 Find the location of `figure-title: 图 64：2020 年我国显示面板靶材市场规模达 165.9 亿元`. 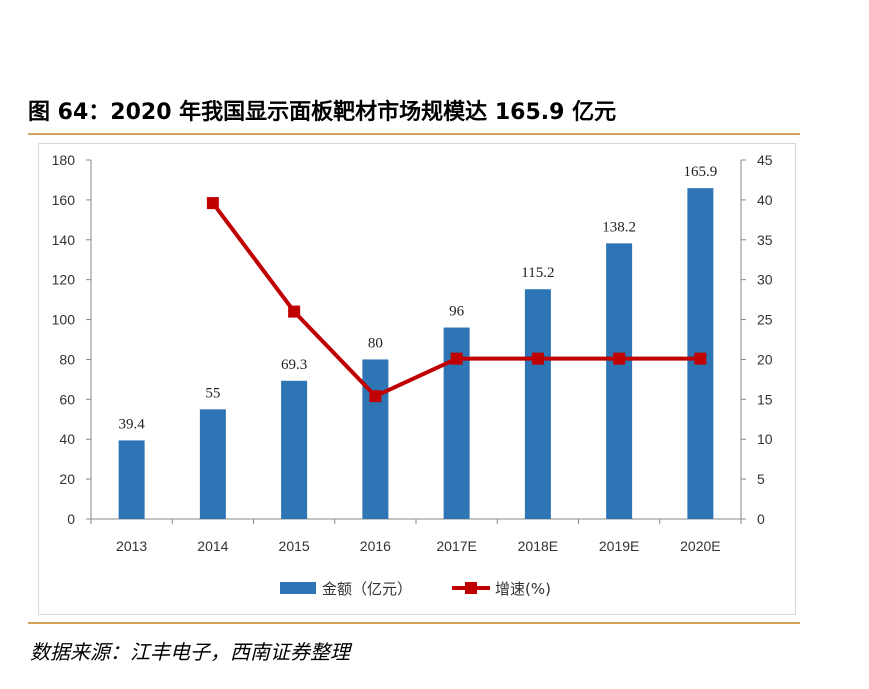

figure-title: 图 64：2020 年我国显示面板靶材市场规模达 165.9 亿元 is located at coordinates (322, 112).